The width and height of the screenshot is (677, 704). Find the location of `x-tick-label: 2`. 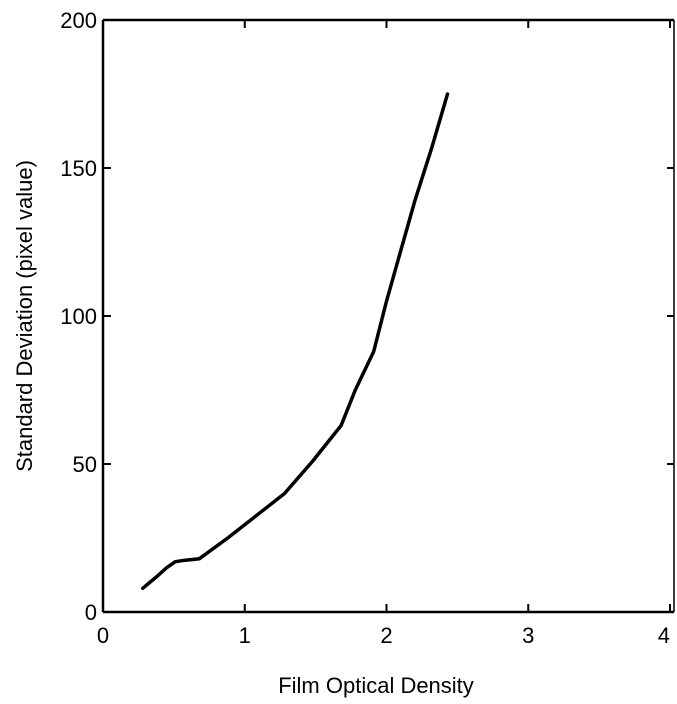

x-tick-label: 2 is located at coordinates (386, 635).